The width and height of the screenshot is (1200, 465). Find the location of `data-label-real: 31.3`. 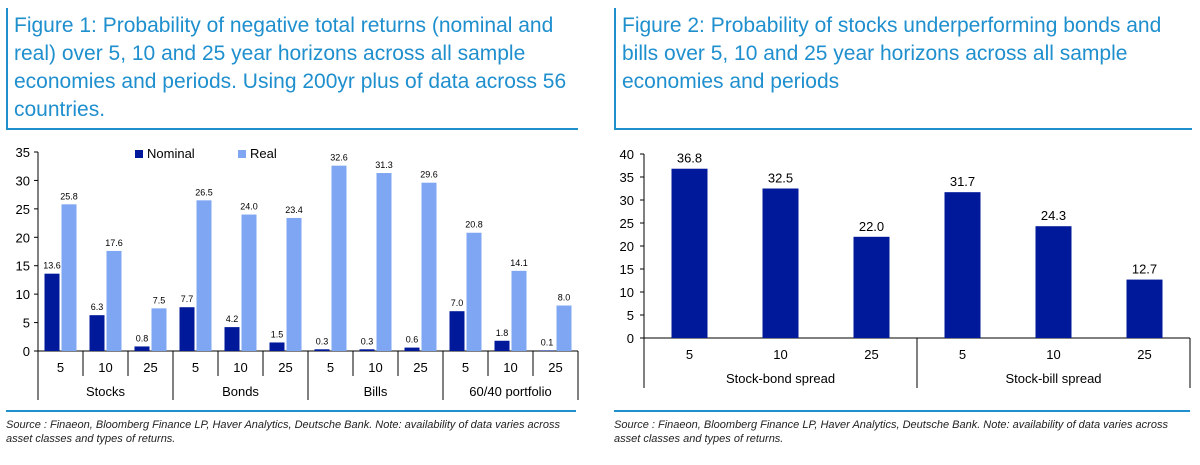

data-label-real: 31.3 is located at coordinates (384, 165).